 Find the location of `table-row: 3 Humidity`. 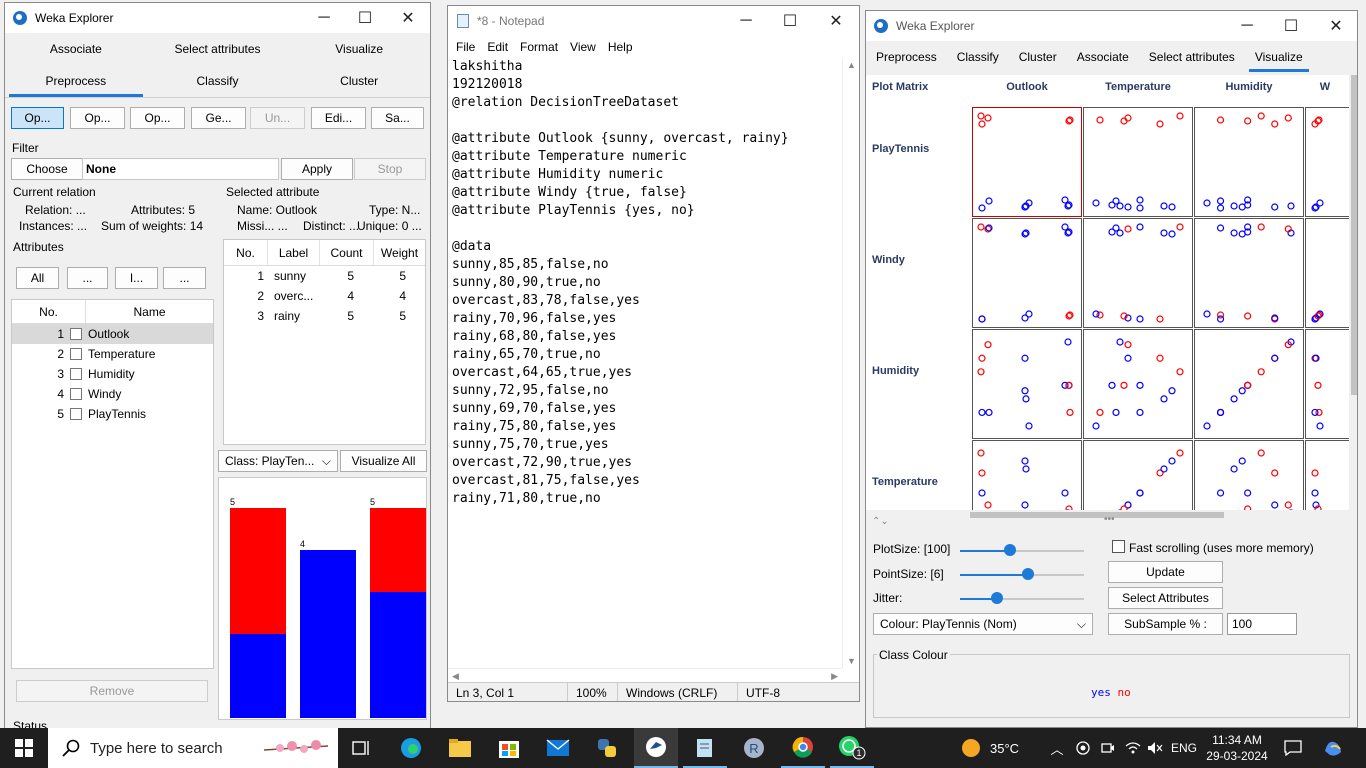

table-row: 3 Humidity is located at coordinates (96, 374).